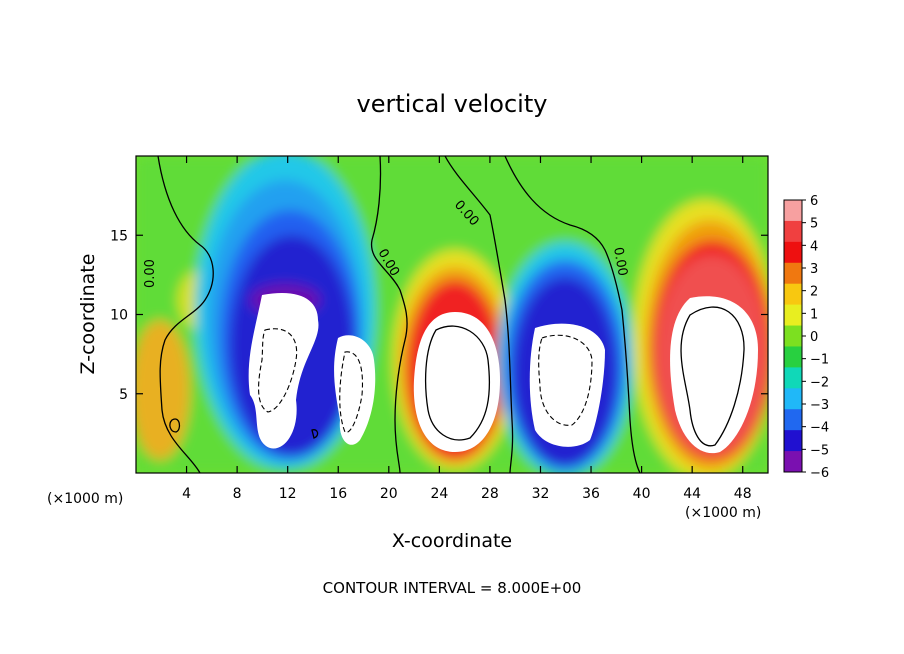 The height and width of the screenshot is (654, 904). Describe the element at coordinates (642, 494) in the screenshot. I see `x-tick-label: 40` at that location.